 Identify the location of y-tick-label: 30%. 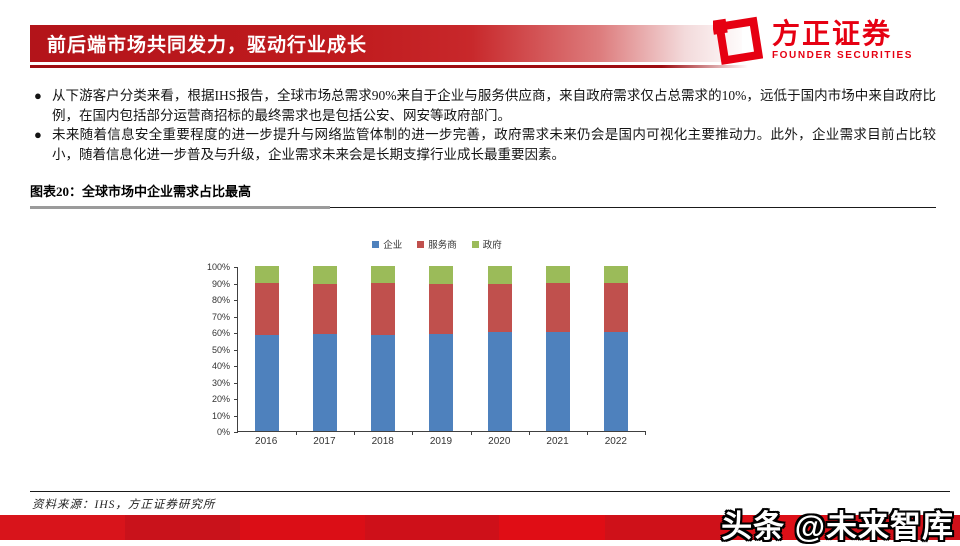
(220, 382).